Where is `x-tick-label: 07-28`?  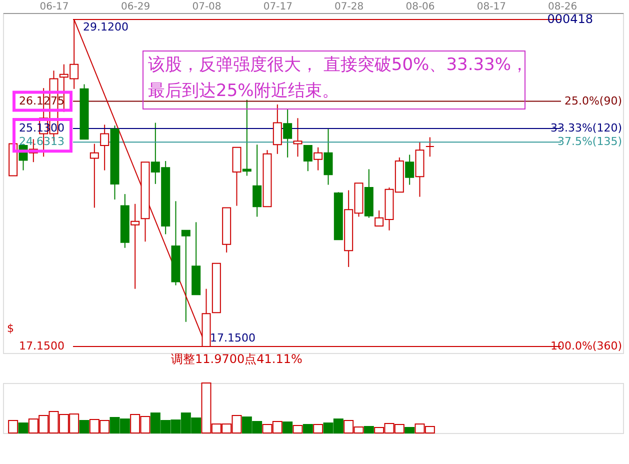 x-tick-label: 07-28 is located at coordinates (349, 7).